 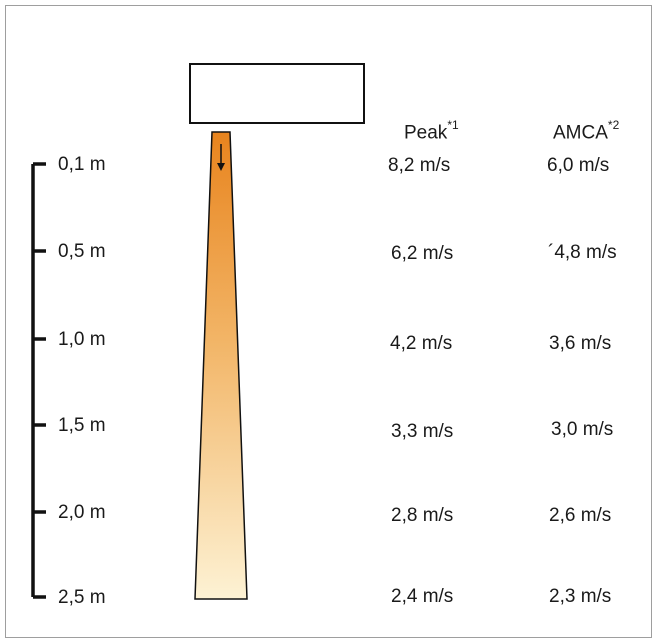 I want to click on amca-velocity: ´4,8 m/s, so click(x=582, y=252).